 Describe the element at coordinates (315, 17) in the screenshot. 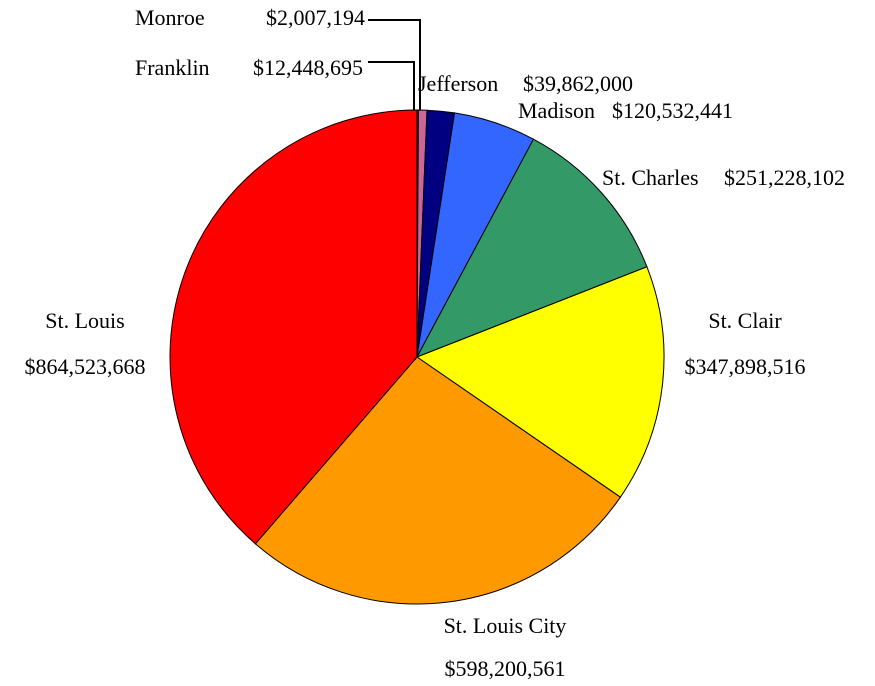

I see `value-label: $2,007,194` at that location.